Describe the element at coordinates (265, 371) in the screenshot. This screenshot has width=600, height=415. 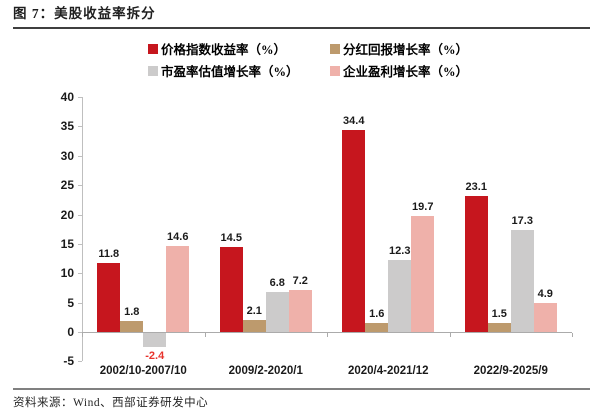
I see `x-axis-category-label: 2009/2-2020/1` at that location.